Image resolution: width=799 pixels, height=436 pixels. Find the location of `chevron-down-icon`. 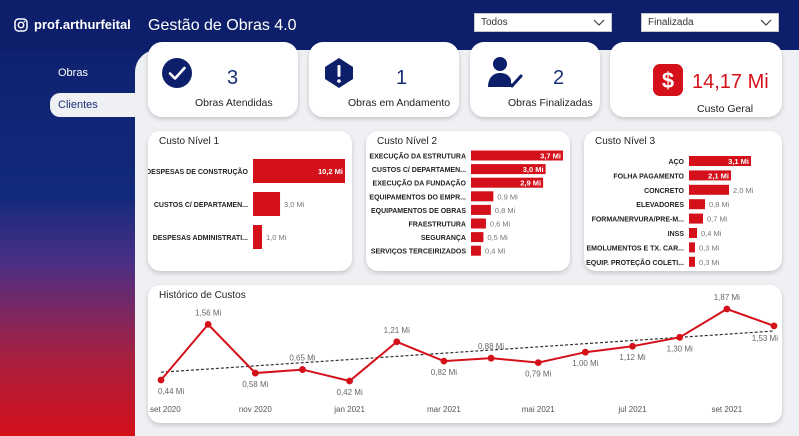

chevron-down-icon is located at coordinates (766, 22).